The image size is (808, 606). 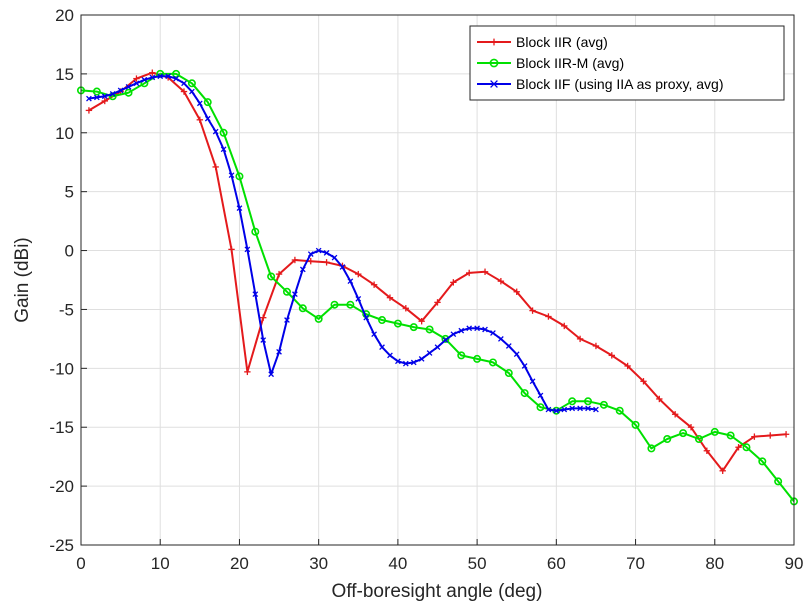 I want to click on legend-label-iir: Block IIR (avg), so click(x=562, y=42).